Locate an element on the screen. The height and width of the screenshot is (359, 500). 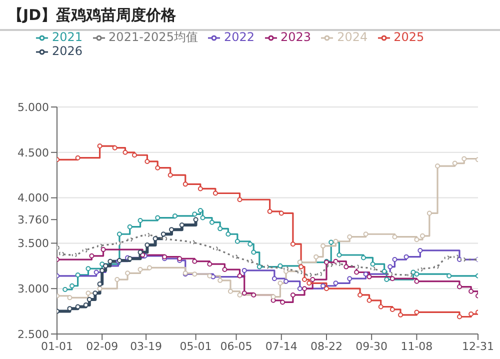
x-tick-label: 07-14 is located at coordinates (281, 346).